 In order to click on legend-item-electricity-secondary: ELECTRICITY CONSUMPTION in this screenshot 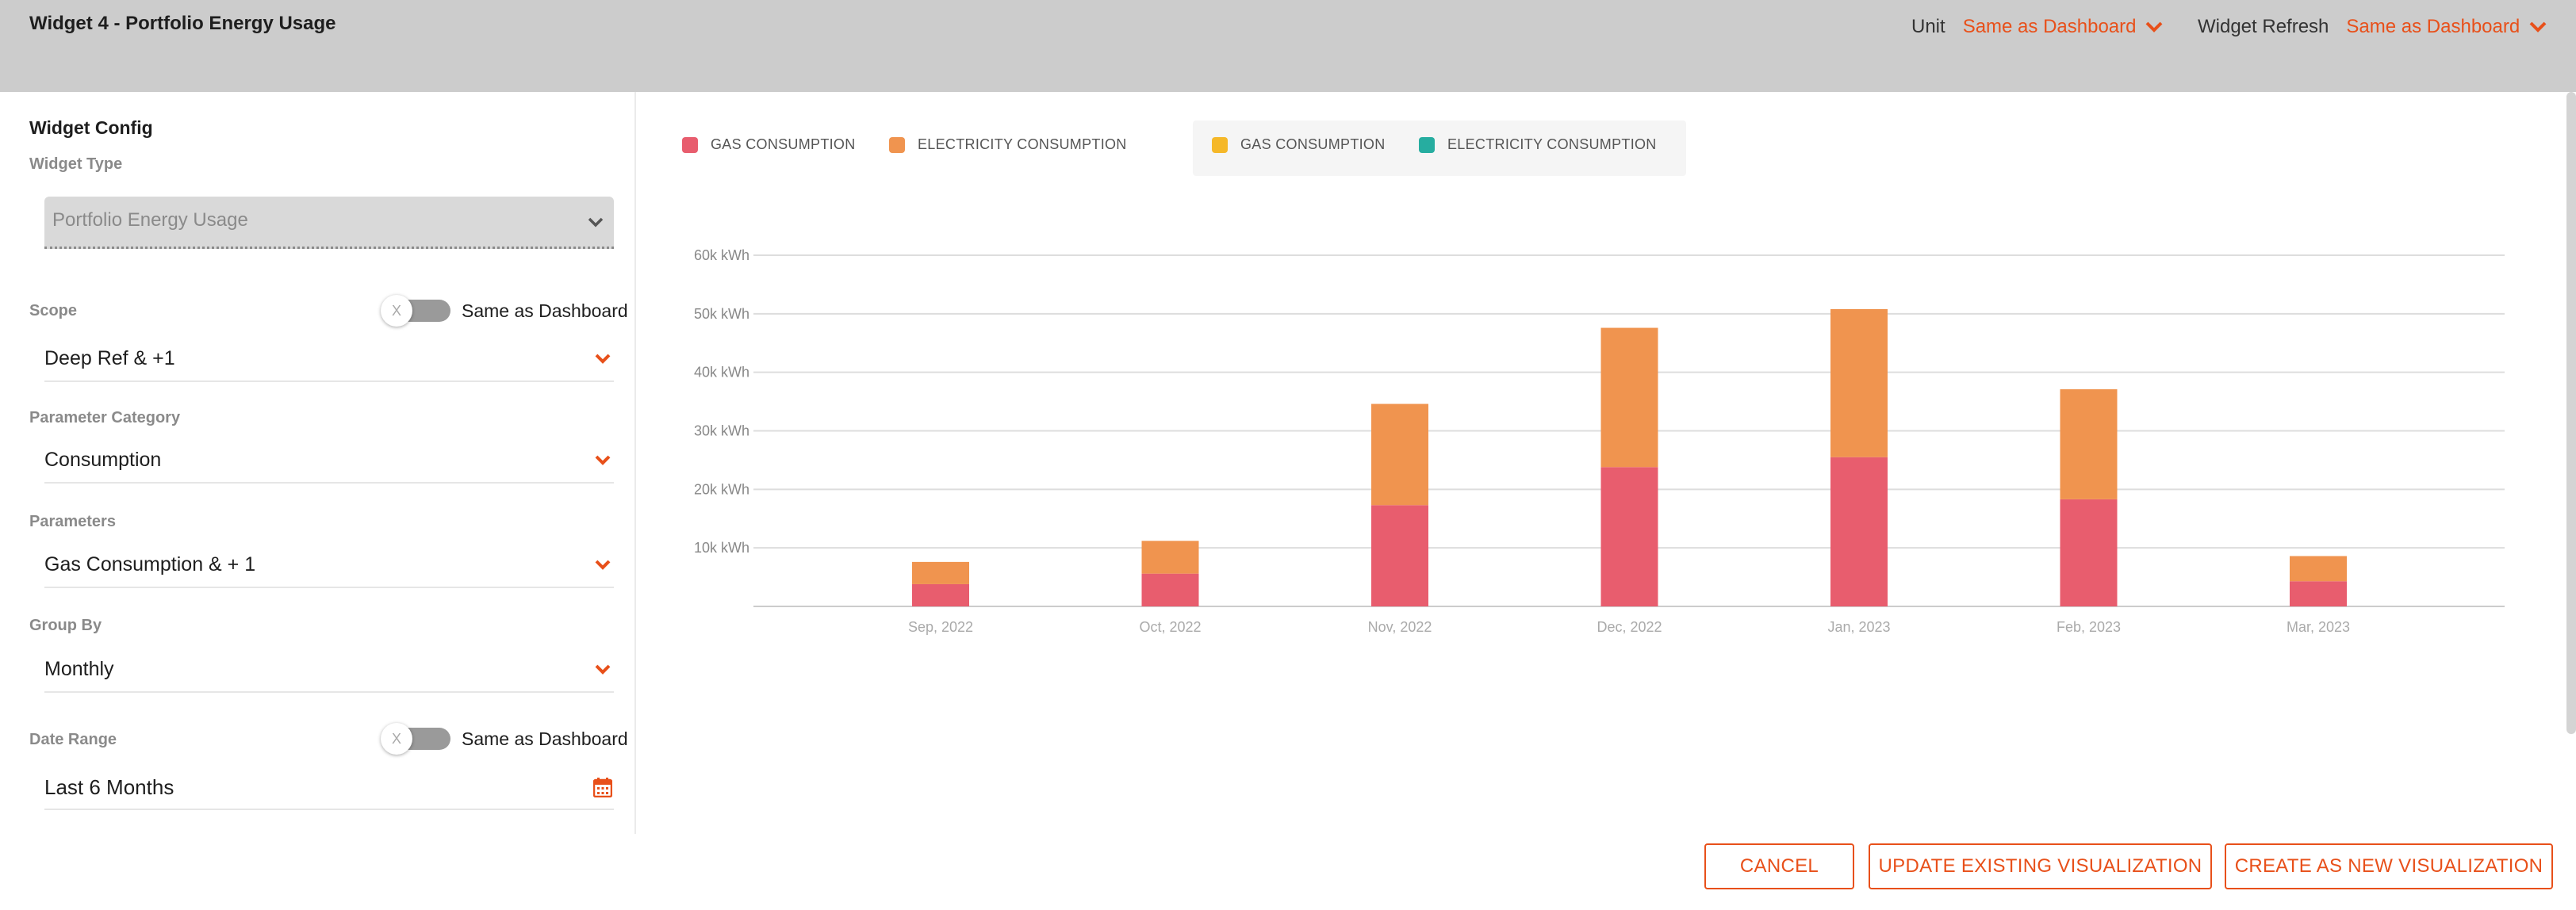, I will do `click(1538, 144)`.